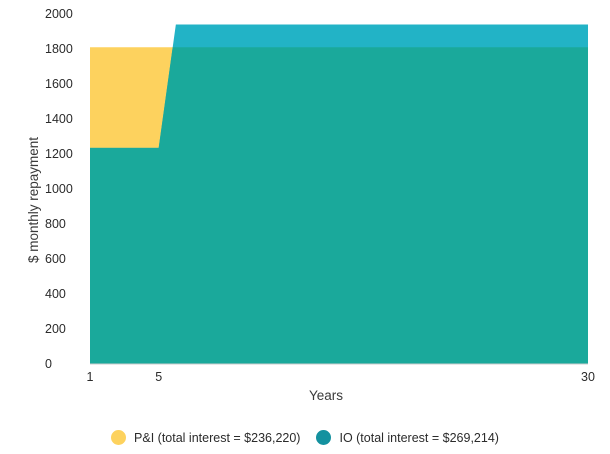 The height and width of the screenshot is (454, 610). What do you see at coordinates (59, 119) in the screenshot?
I see `y-tick-label: 1400` at bounding box center [59, 119].